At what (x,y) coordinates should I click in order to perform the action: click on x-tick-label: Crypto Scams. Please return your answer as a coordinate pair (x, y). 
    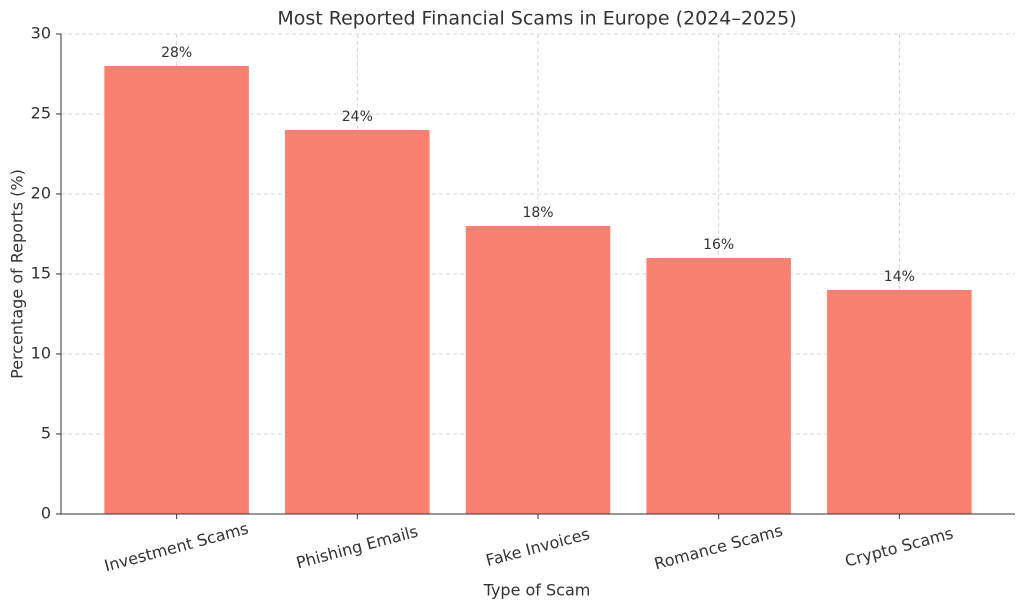
    Looking at the image, I should click on (899, 546).